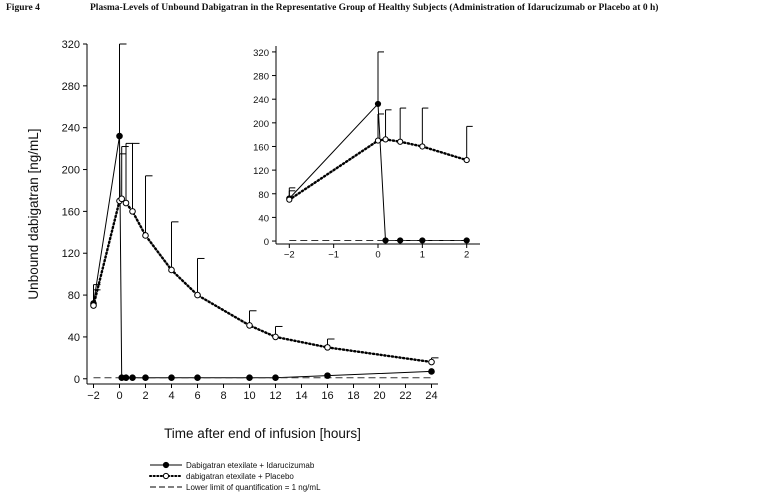 The width and height of the screenshot is (768, 500). Describe the element at coordinates (171, 396) in the screenshot. I see `main-x-tick-label: 4` at that location.